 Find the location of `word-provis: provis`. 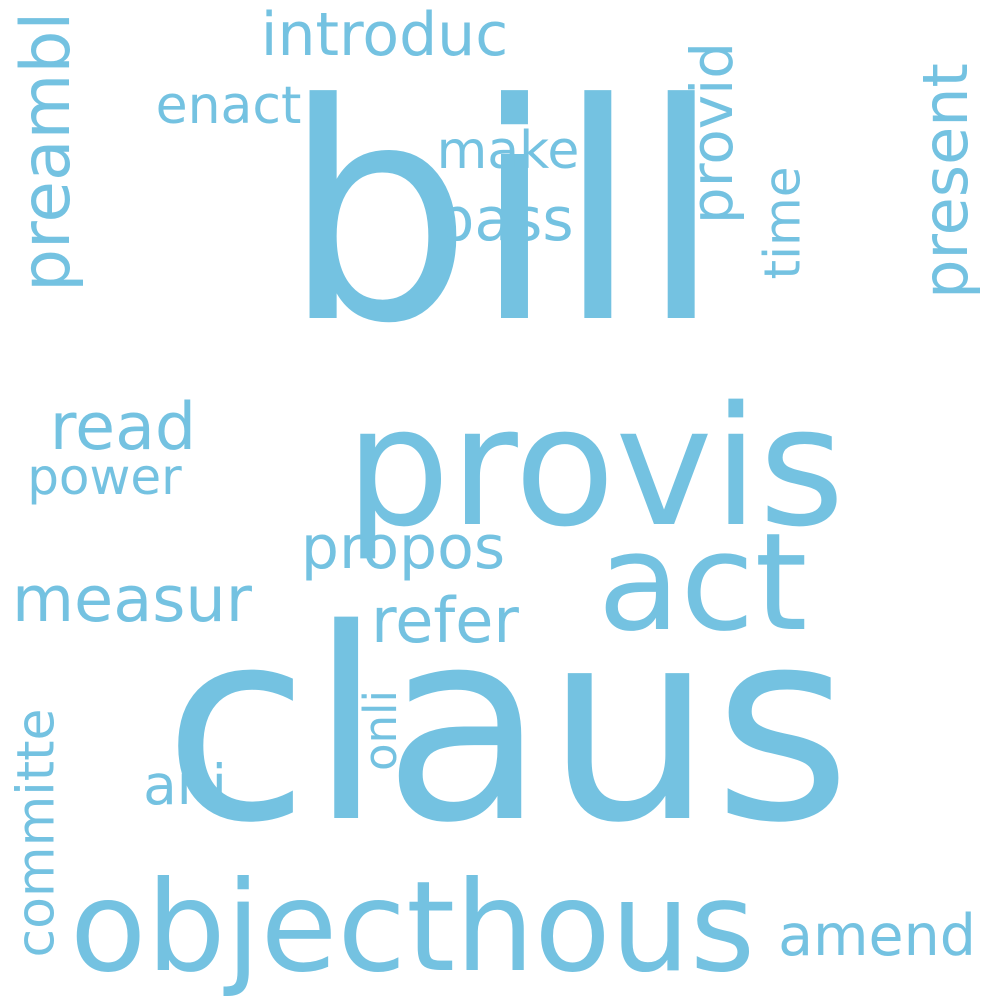

word-provis: provis is located at coordinates (595, 467).